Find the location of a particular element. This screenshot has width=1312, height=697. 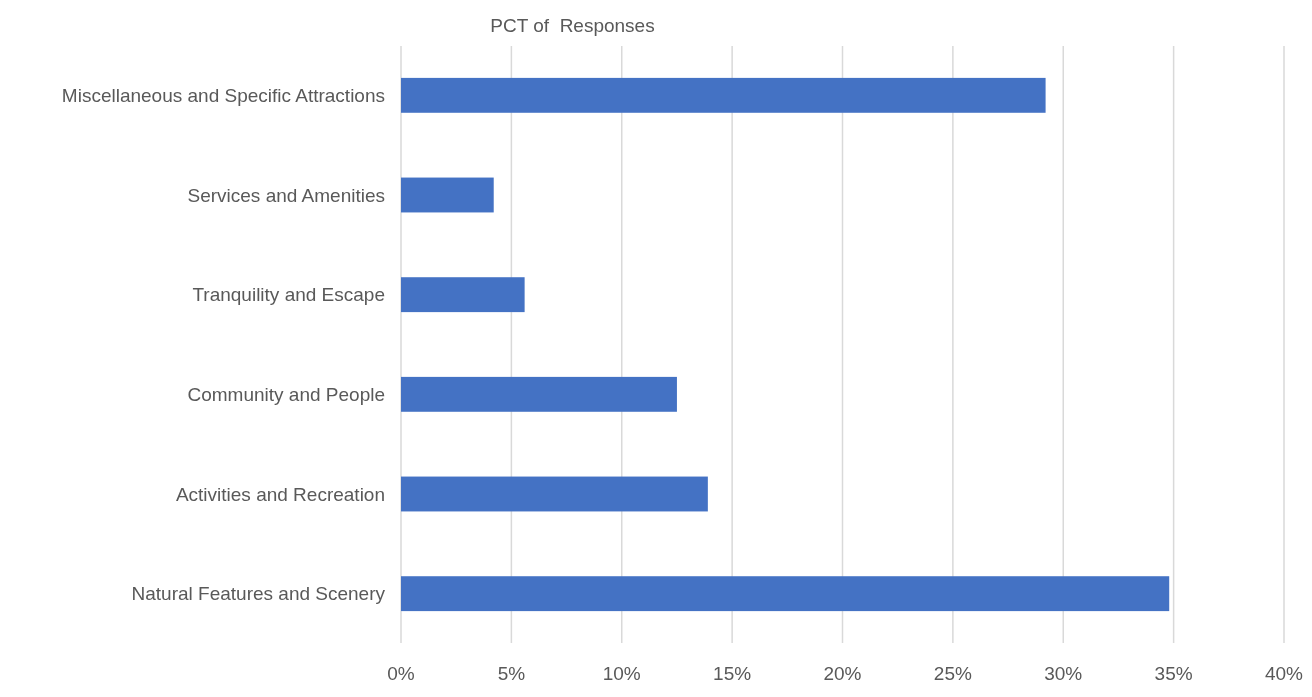

x-tick-label: 40% is located at coordinates (1284, 673).